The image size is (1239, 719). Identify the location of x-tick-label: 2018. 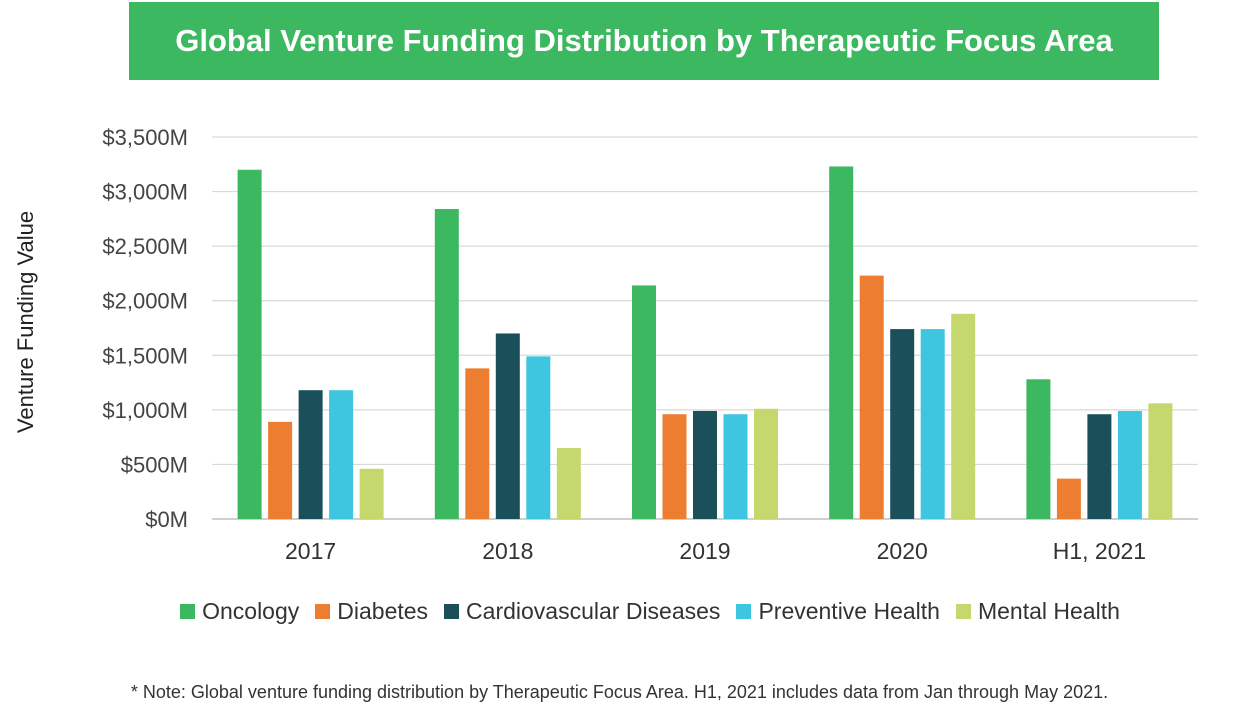
(507, 551).